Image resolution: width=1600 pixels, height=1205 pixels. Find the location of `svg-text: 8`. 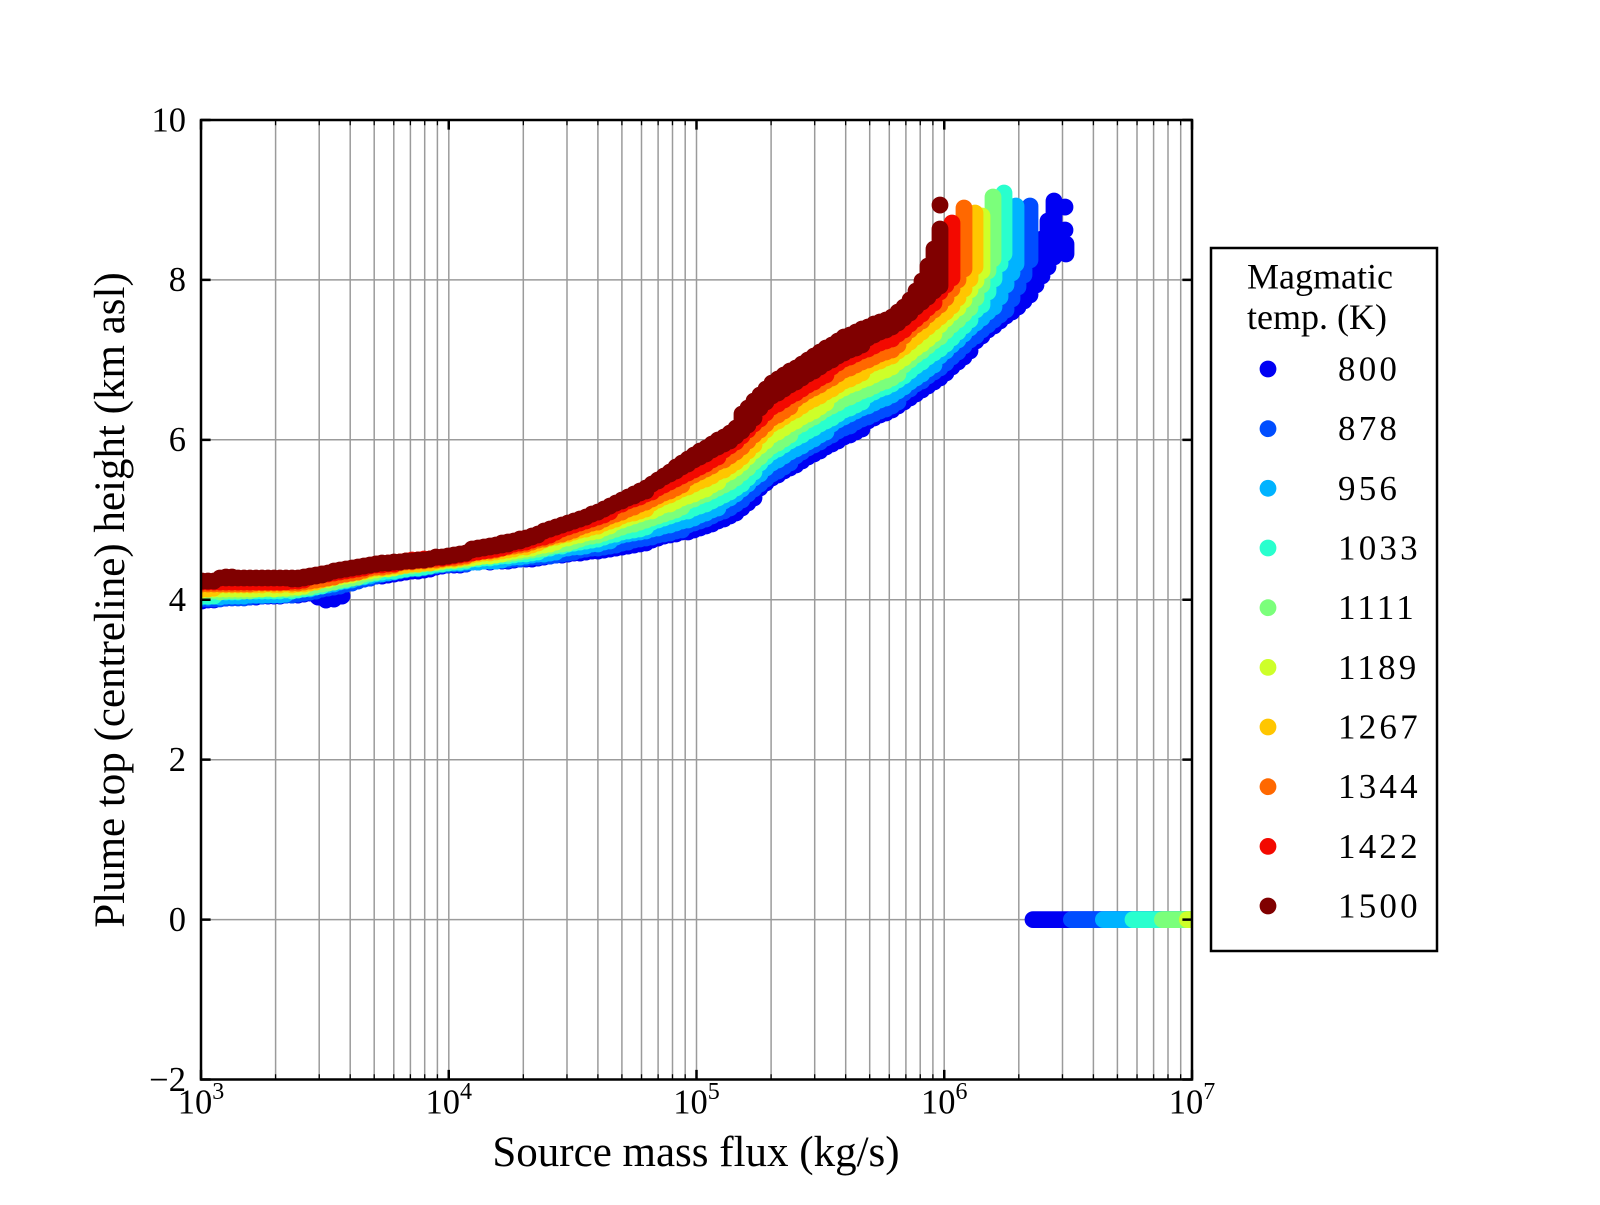

svg-text: 8 is located at coordinates (177, 280).